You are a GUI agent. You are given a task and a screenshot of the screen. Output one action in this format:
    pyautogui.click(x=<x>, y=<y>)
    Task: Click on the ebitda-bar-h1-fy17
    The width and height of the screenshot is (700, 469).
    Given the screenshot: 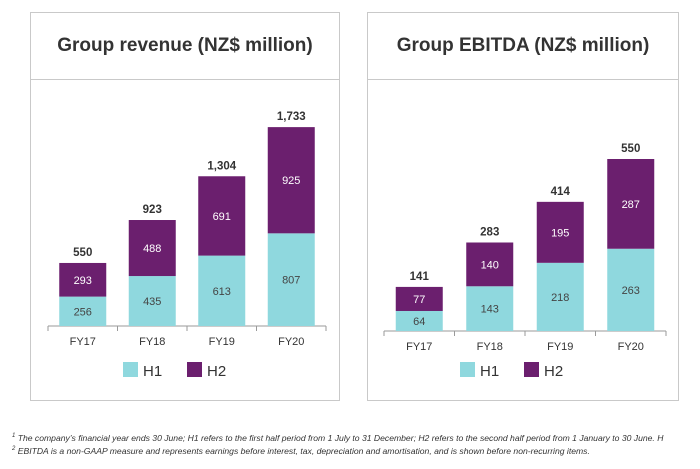 What is the action you would take?
    pyautogui.click(x=419, y=320)
    